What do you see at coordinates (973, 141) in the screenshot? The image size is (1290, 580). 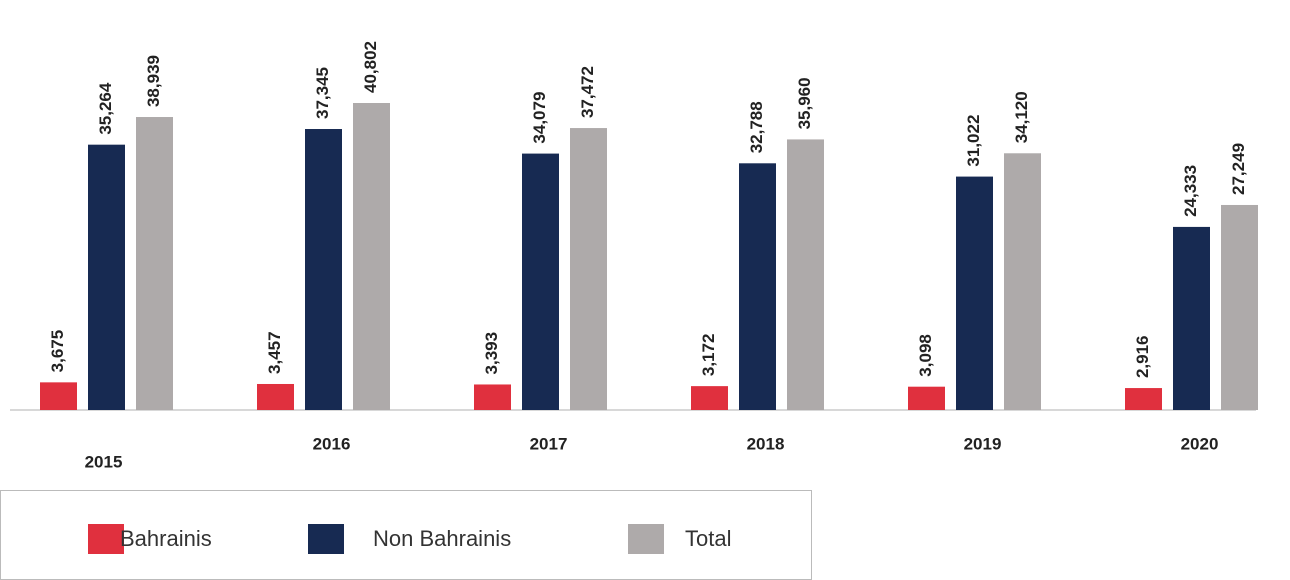 I see `value-label: 31,022` at bounding box center [973, 141].